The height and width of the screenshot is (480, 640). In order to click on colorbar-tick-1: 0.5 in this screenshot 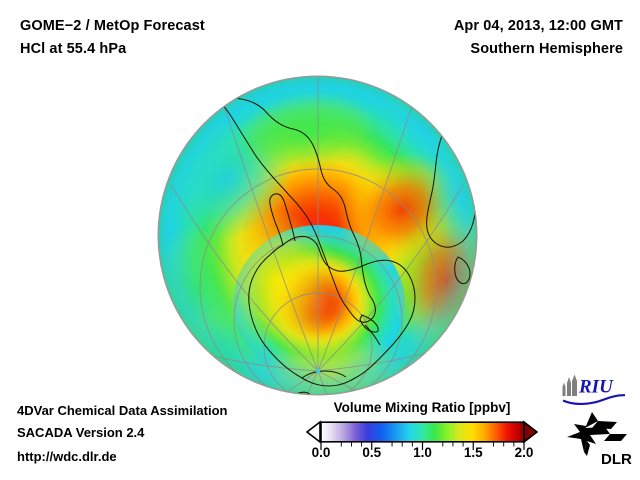, I will do `click(372, 452)`.